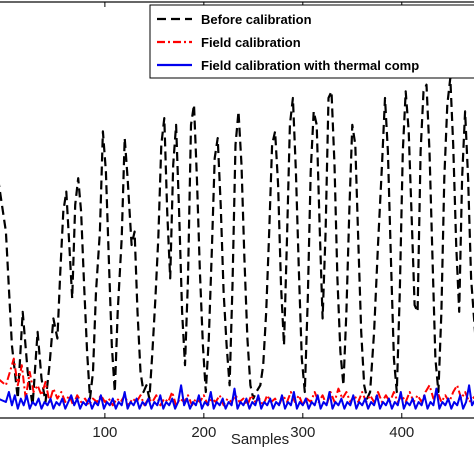 This screenshot has width=474, height=474. I want to click on x-tick-label: 400, so click(401, 432).